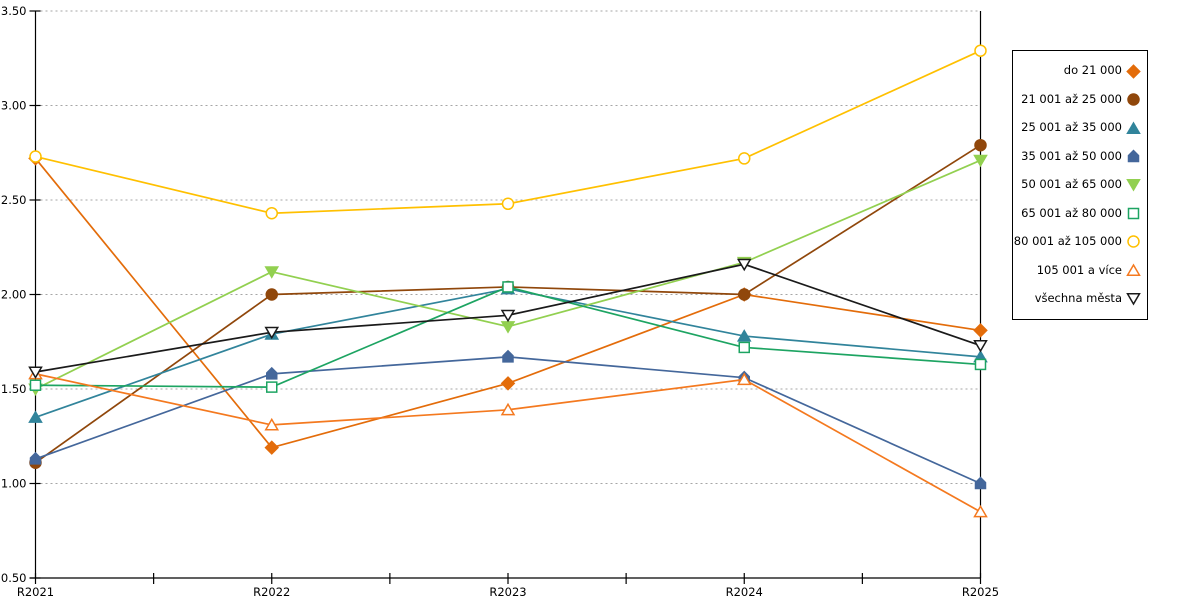 This screenshot has width=1200, height=600. I want to click on y-axis-tick-label: 0.50, so click(14, 578).